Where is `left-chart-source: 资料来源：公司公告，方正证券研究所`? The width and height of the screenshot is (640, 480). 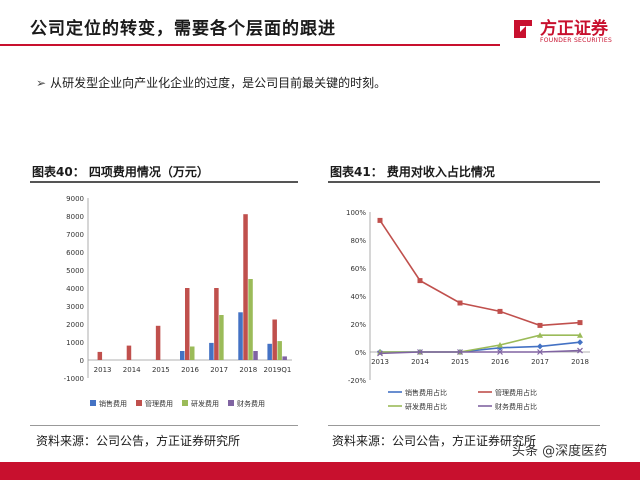 left-chart-source: 资料来源：公司公告，方正证券研究所 is located at coordinates (138, 441).